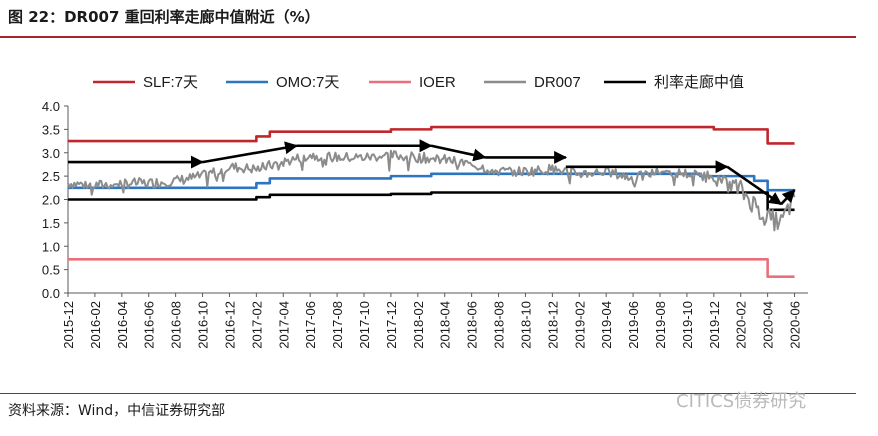 The width and height of the screenshot is (878, 436). Describe the element at coordinates (579, 325) in the screenshot. I see `x-tick-label: 2019-02` at that location.